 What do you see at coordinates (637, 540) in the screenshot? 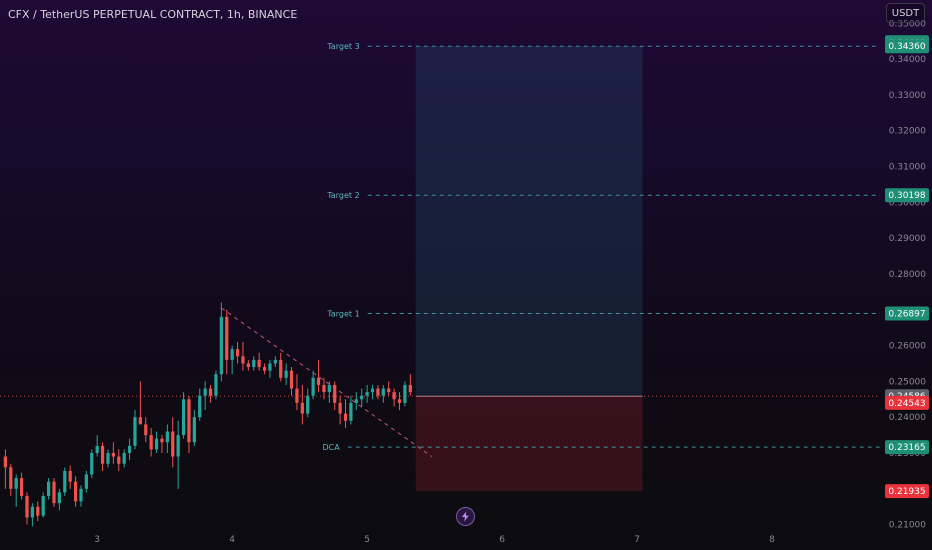
I see `x-tick-label: 7` at bounding box center [637, 540].